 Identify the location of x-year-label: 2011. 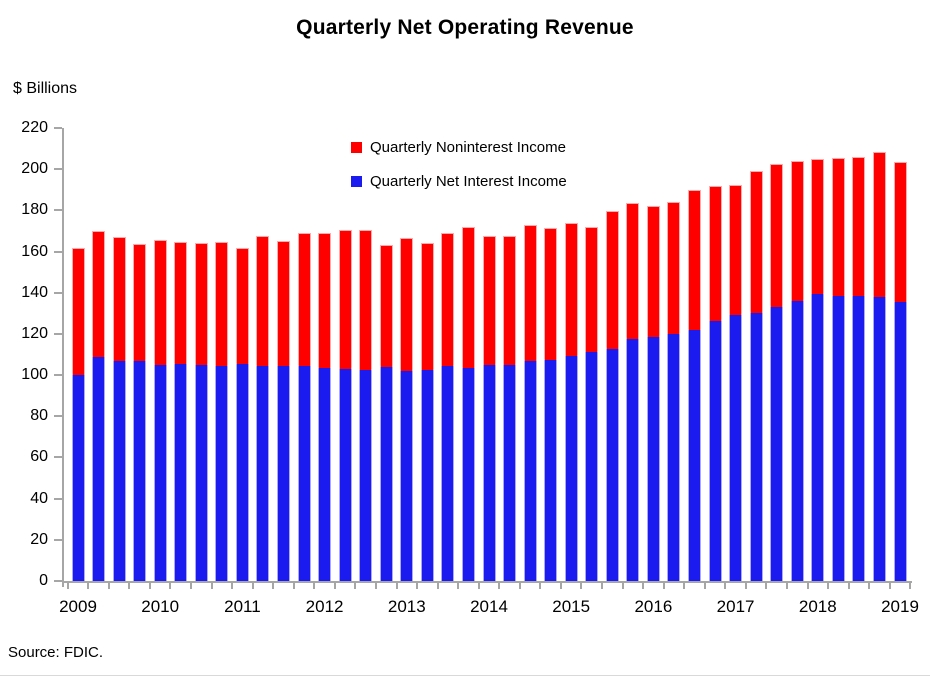
(242, 606).